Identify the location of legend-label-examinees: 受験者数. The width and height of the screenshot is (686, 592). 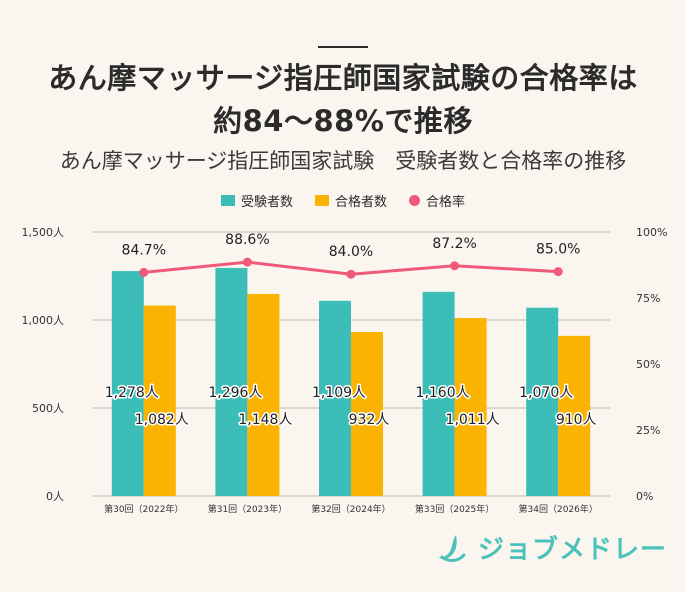
(266, 202).